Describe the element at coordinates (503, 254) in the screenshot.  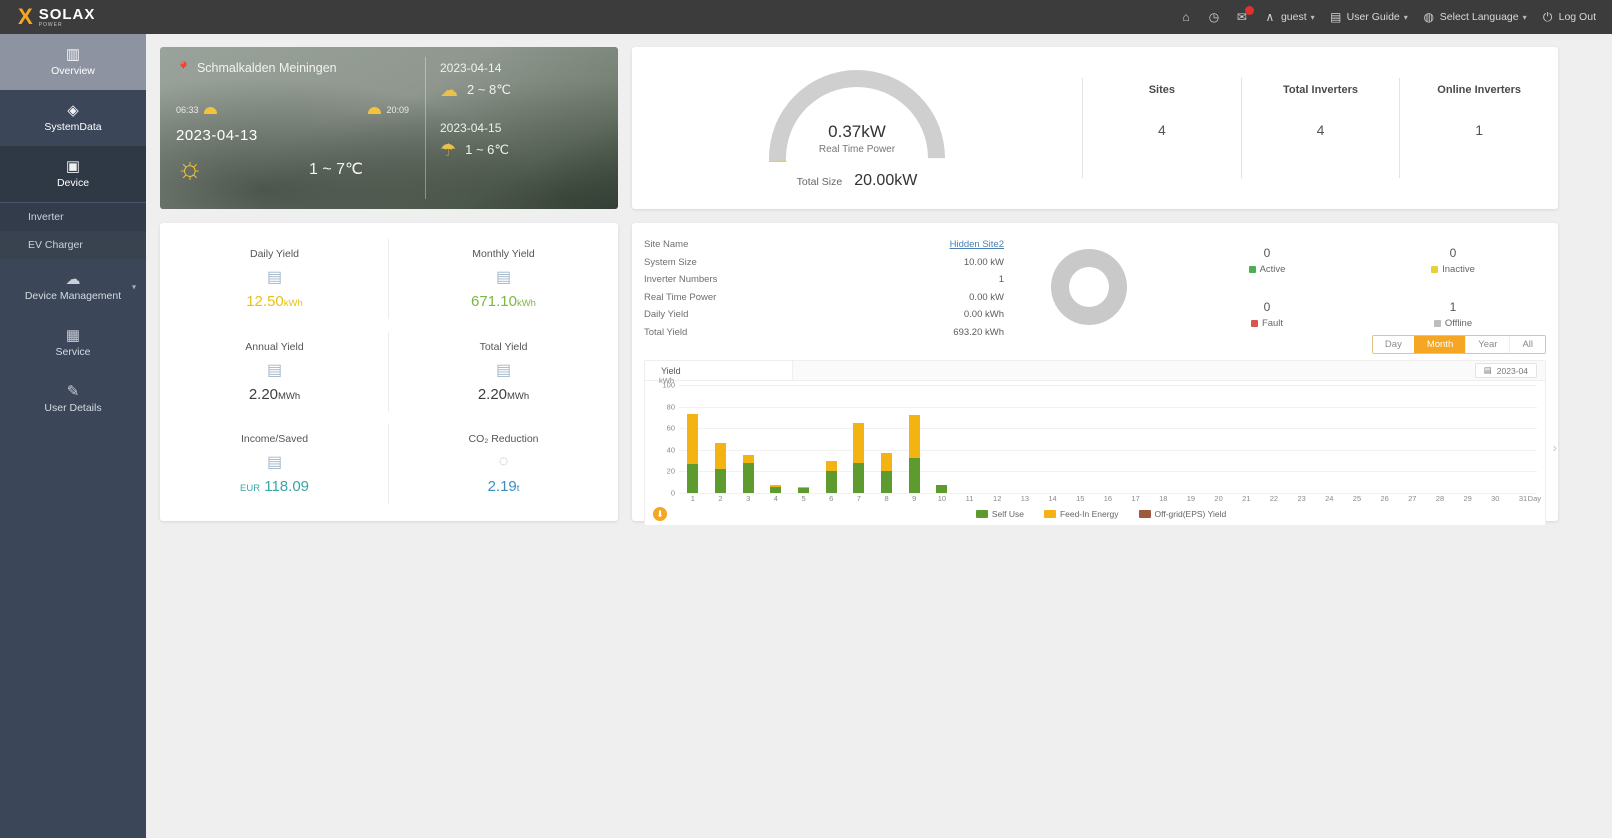
I see `yield-label: Monthly Yield` at that location.